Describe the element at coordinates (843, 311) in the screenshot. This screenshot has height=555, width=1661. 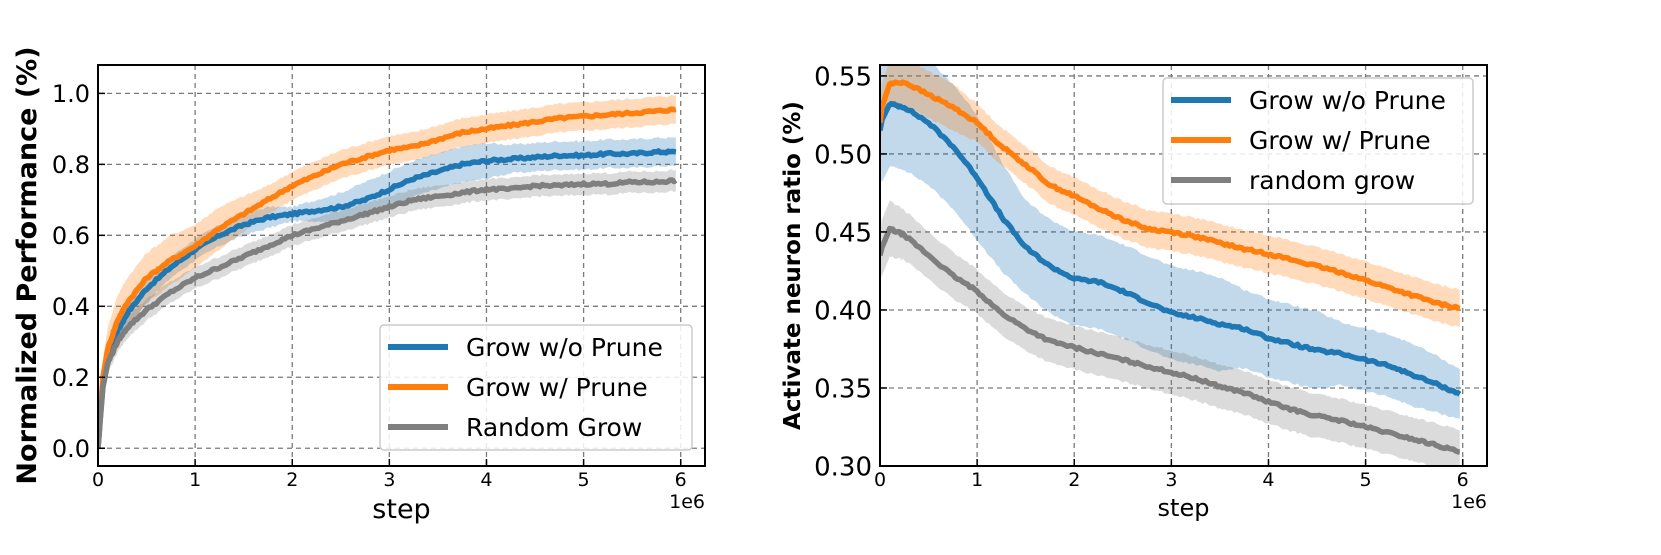
I see `y-tick-label: 0.40` at that location.